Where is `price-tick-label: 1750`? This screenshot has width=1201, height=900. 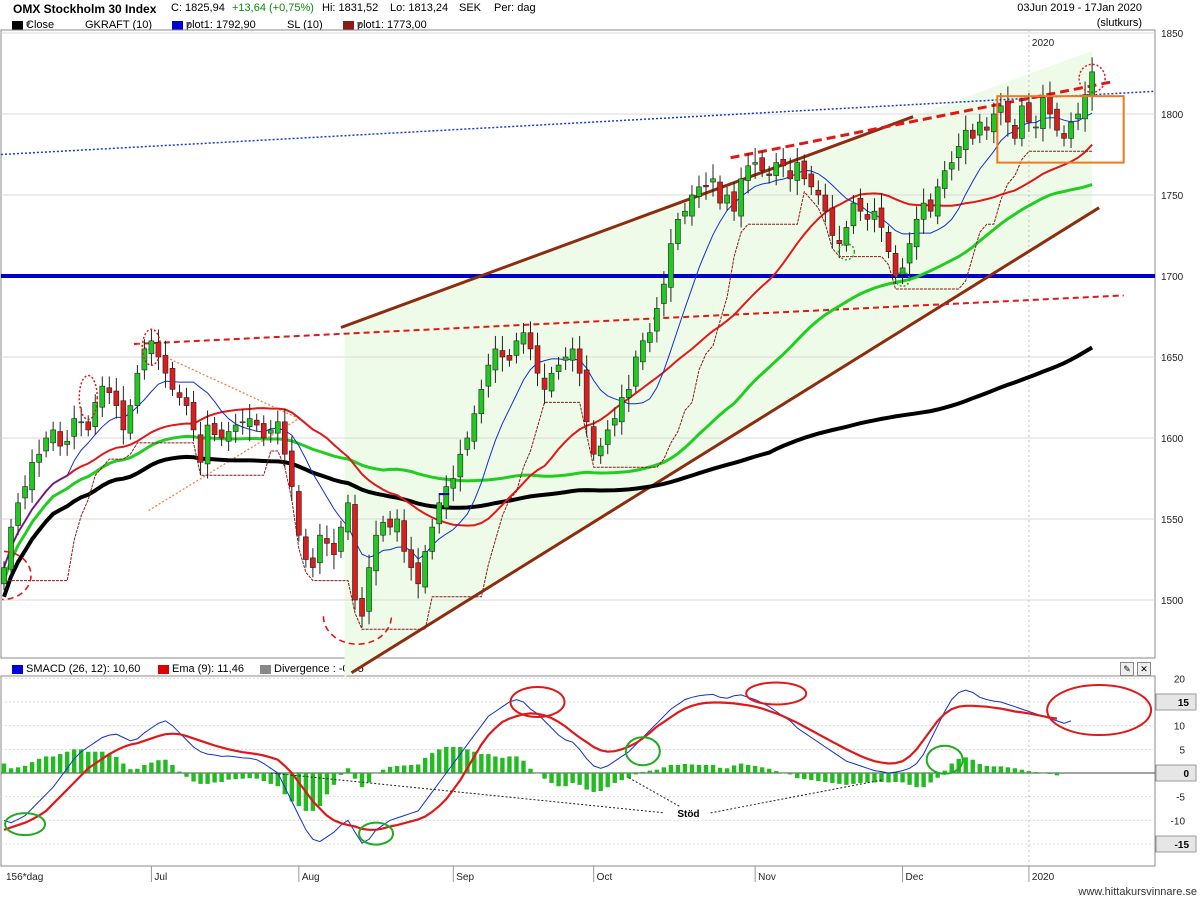
price-tick-label: 1750 is located at coordinates (1172, 196).